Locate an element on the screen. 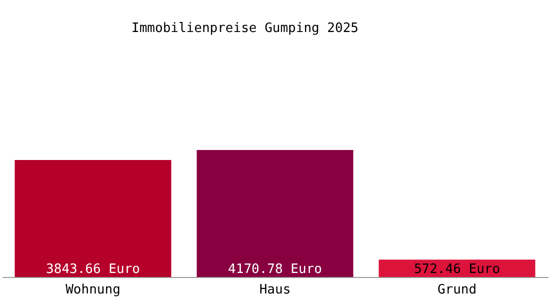 The height and width of the screenshot is (300, 550). data-label: 3843.66 Euro is located at coordinates (93, 269).